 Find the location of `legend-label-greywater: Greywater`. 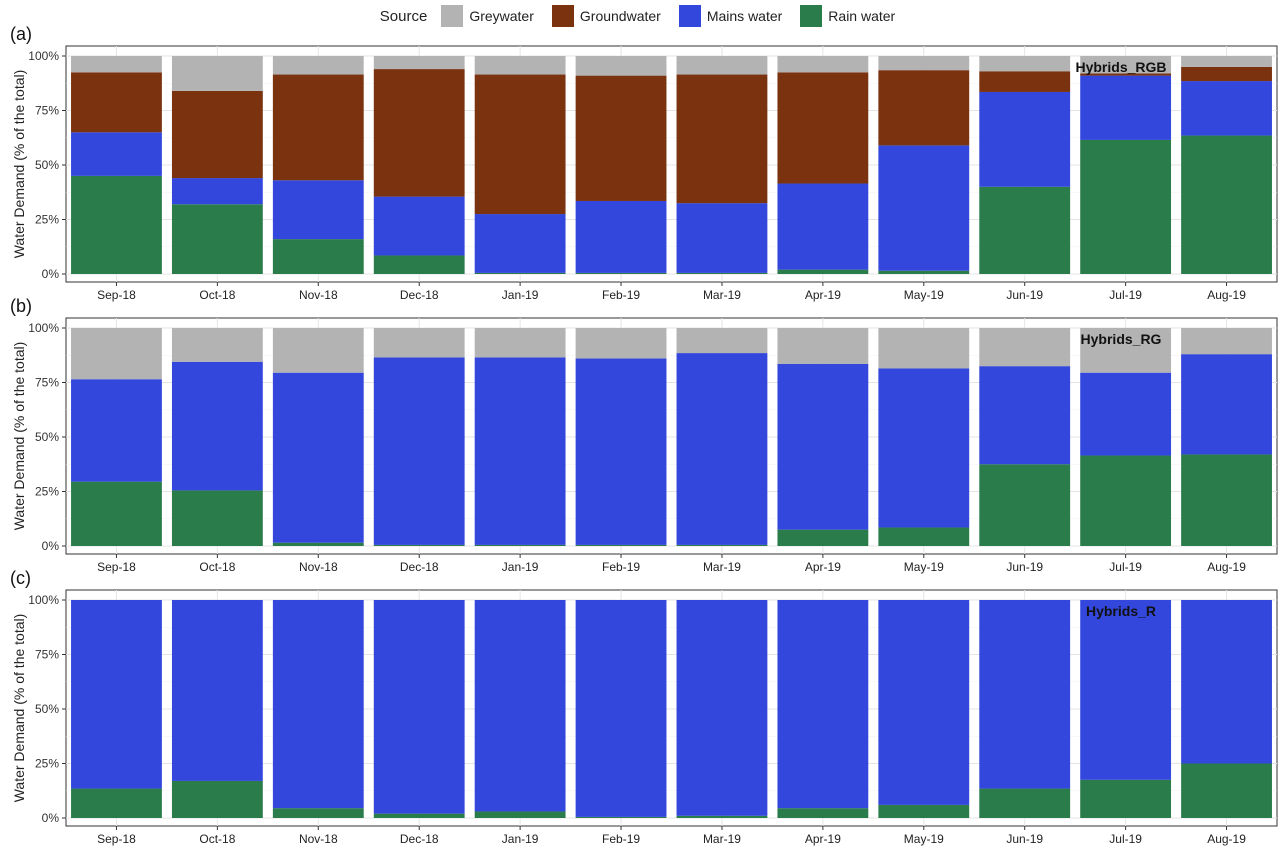

legend-label-greywater: Greywater is located at coordinates (501, 16).